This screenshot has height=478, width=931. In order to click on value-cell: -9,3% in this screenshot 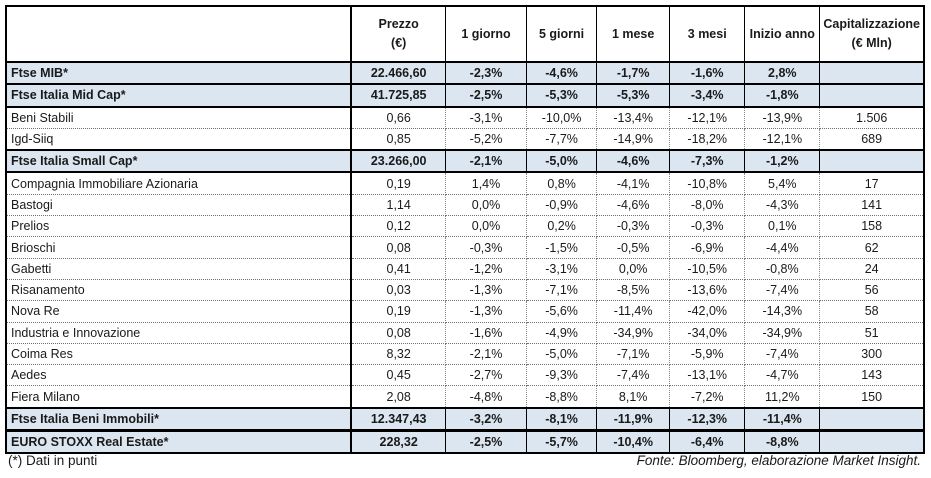, I will do `click(562, 375)`.